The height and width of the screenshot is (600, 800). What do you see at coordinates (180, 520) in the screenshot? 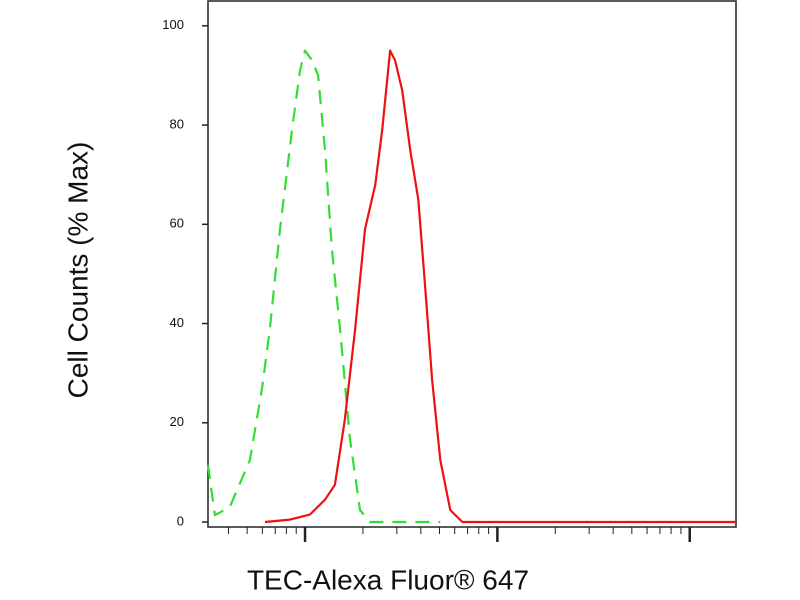
I see `y-tick-label: 0` at bounding box center [180, 520].